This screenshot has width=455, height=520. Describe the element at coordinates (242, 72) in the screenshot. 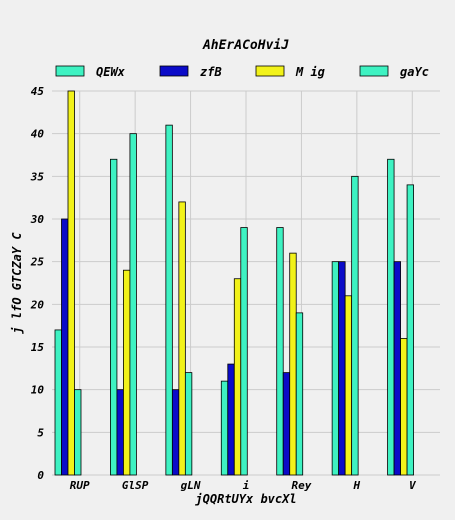

I see `legend: QEWx zfB M ig gaYc` at that location.